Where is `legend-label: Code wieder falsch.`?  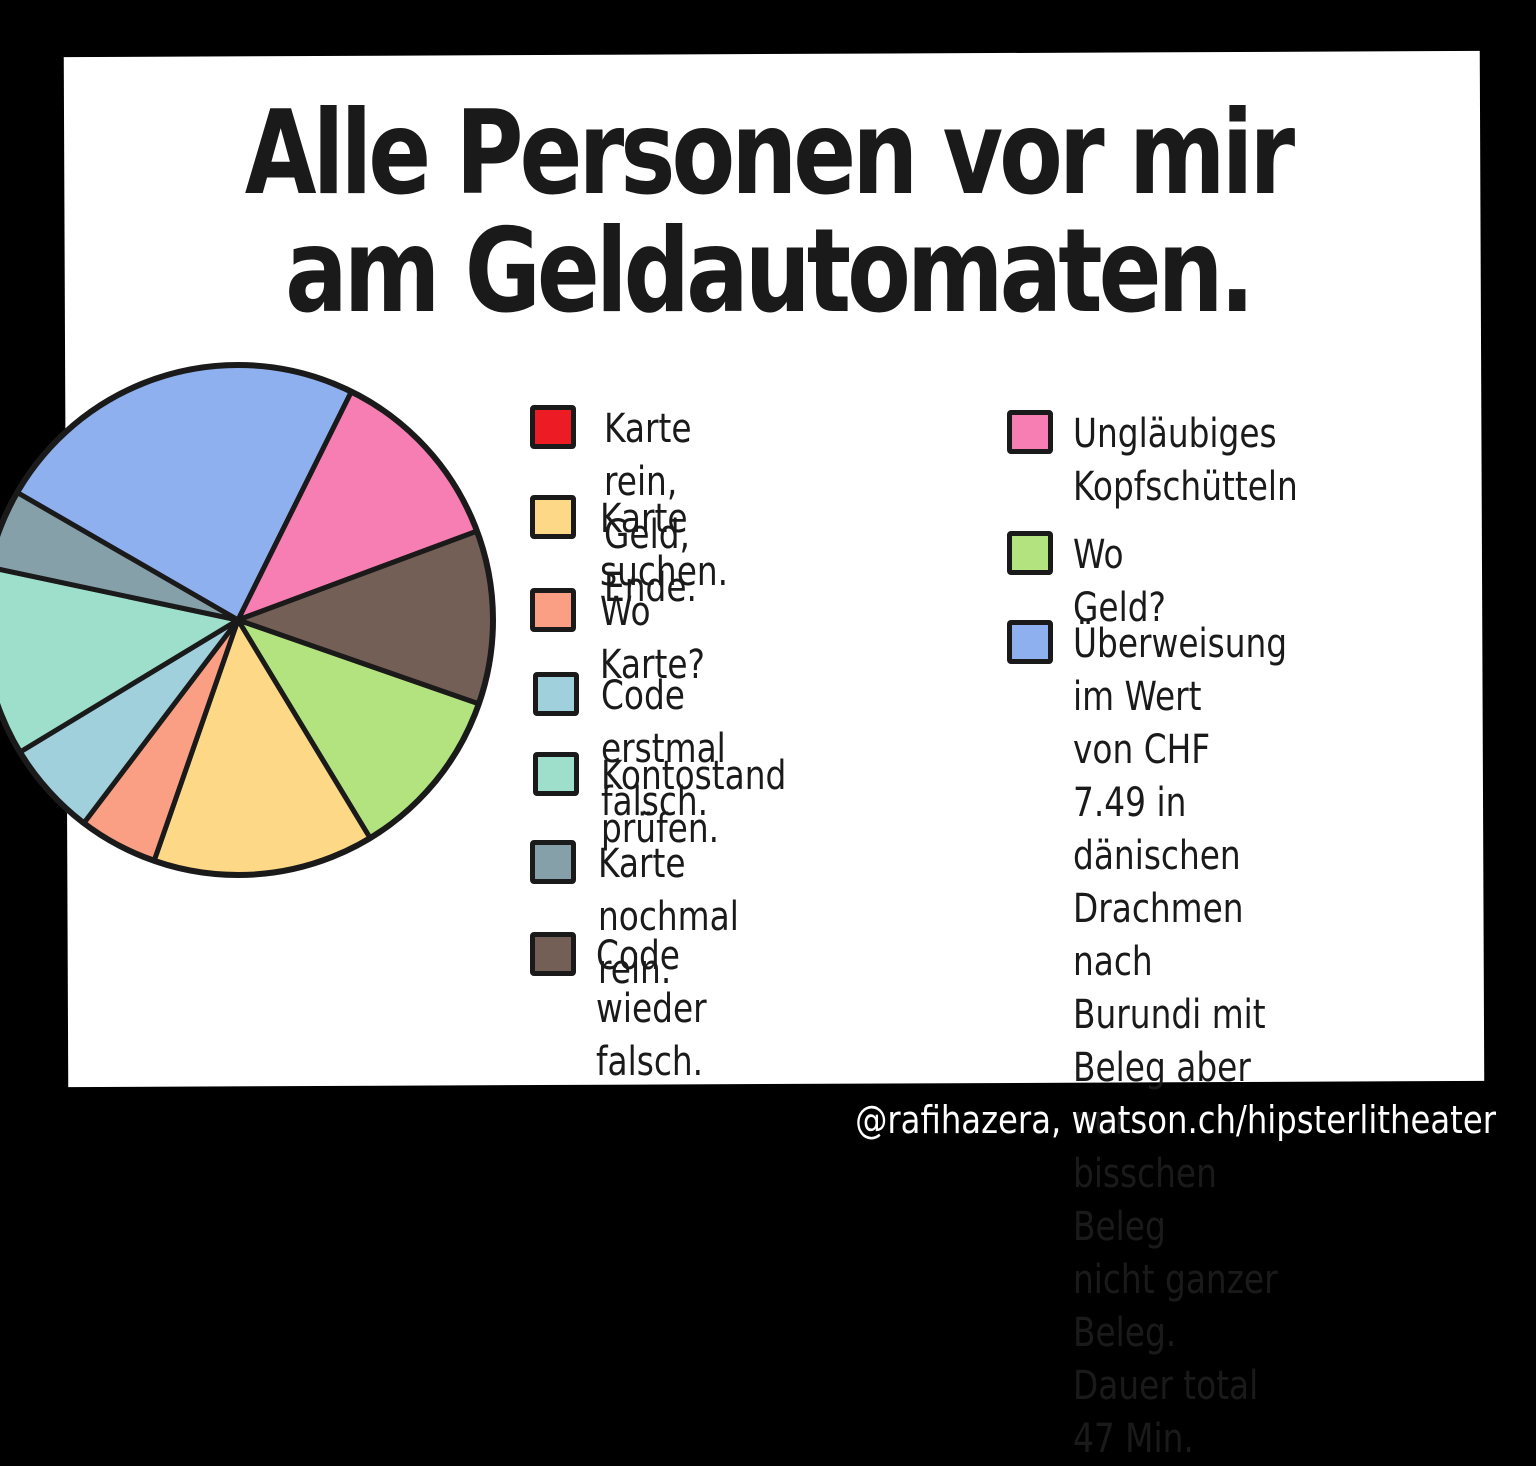
legend-label: Code wieder falsch. is located at coordinates (651, 1009).